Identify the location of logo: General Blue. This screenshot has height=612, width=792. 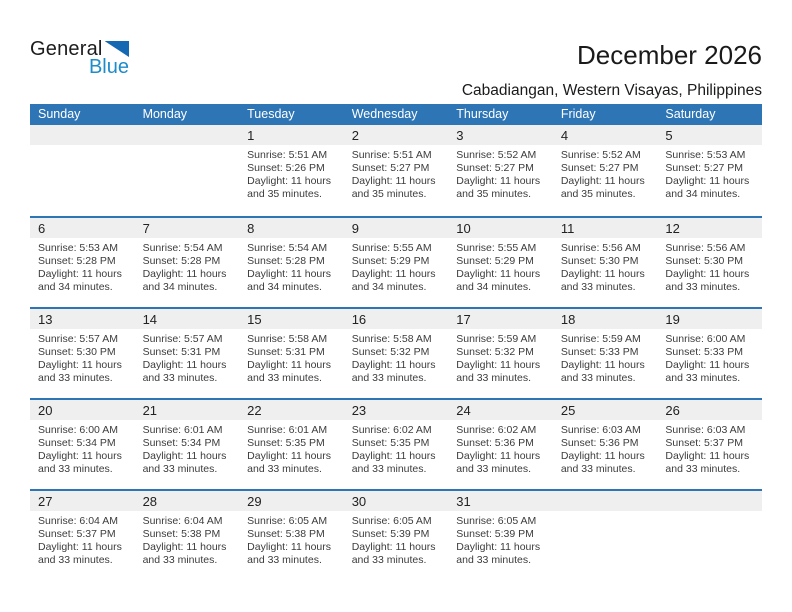
(79, 58).